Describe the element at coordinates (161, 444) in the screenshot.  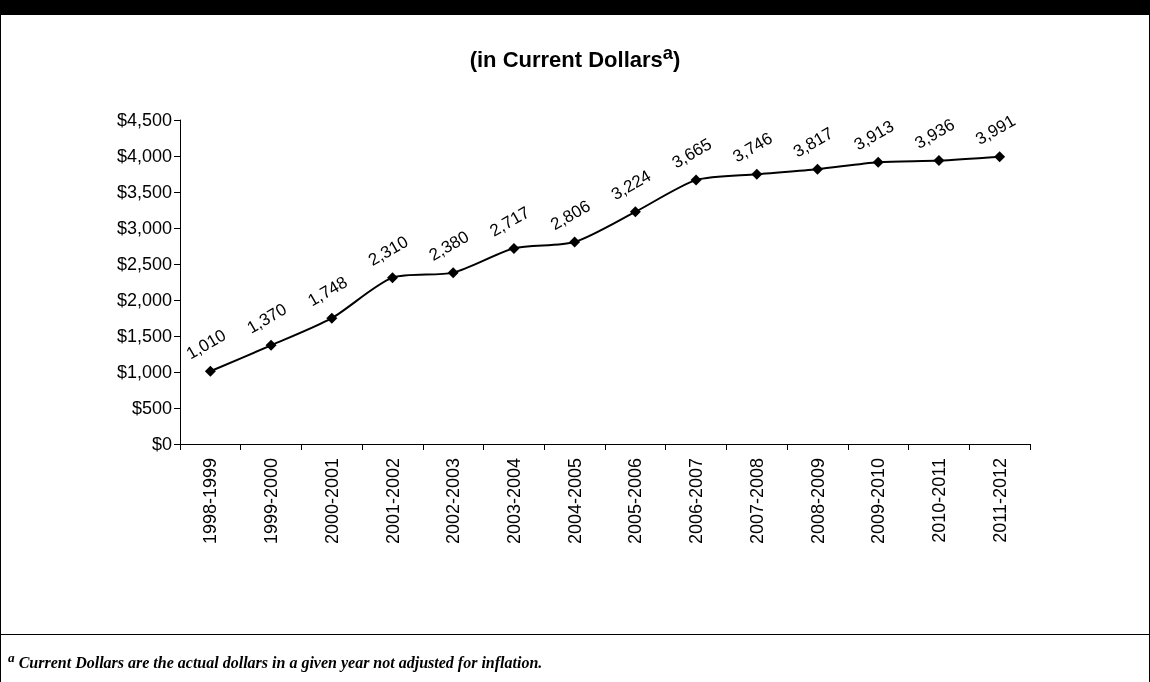
I see `y-tick-label: $0` at that location.